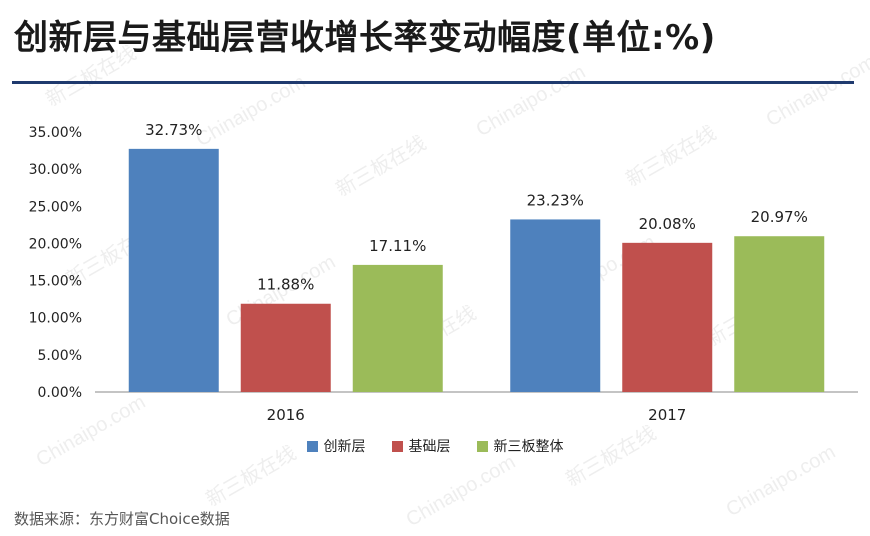 The image size is (870, 536). I want to click on data-label: 23.23%, so click(555, 200).